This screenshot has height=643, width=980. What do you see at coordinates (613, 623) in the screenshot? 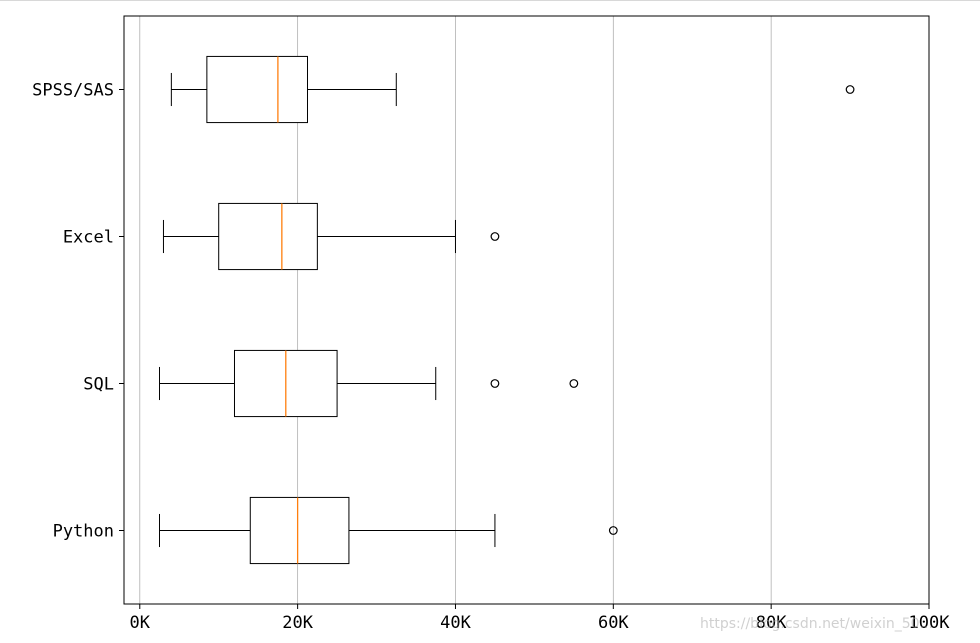
I see `x-tick-label: 60K` at bounding box center [613, 623].